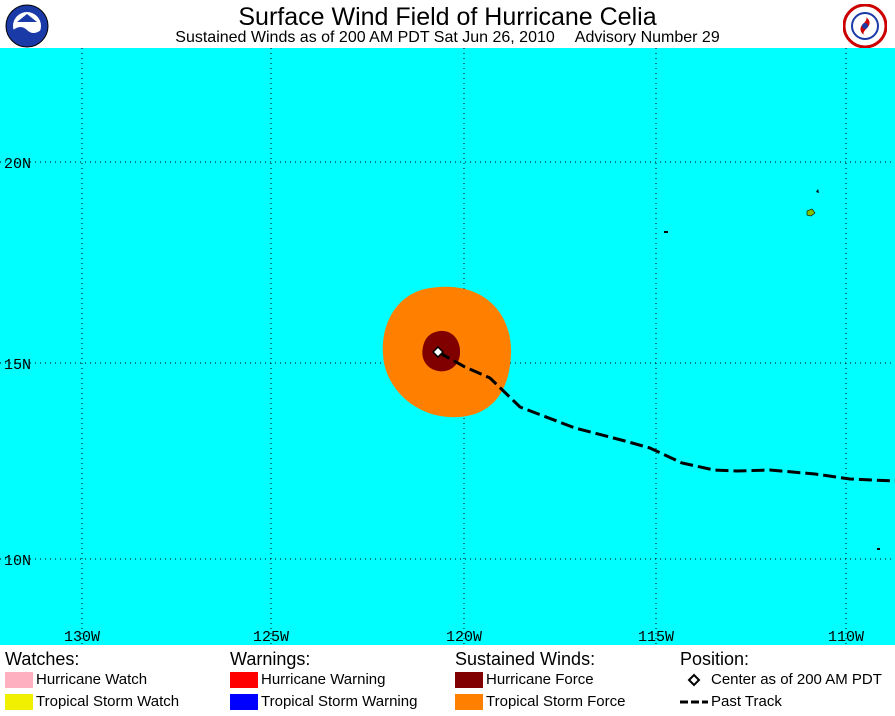 The image size is (895, 716). Describe the element at coordinates (878, 549) in the screenshot. I see `island-clipperton` at that location.